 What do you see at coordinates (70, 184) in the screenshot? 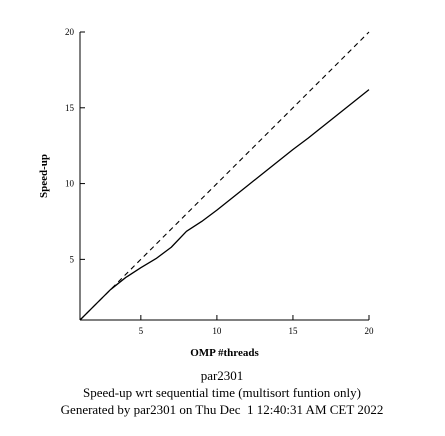
I see `y-tick-label: 10` at bounding box center [70, 184].